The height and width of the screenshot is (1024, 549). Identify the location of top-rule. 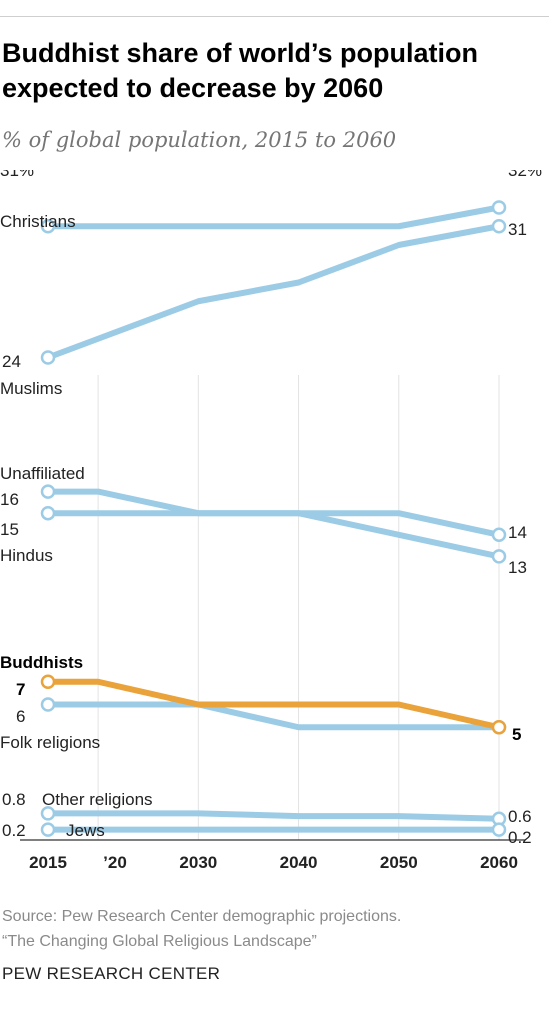
(274, 16).